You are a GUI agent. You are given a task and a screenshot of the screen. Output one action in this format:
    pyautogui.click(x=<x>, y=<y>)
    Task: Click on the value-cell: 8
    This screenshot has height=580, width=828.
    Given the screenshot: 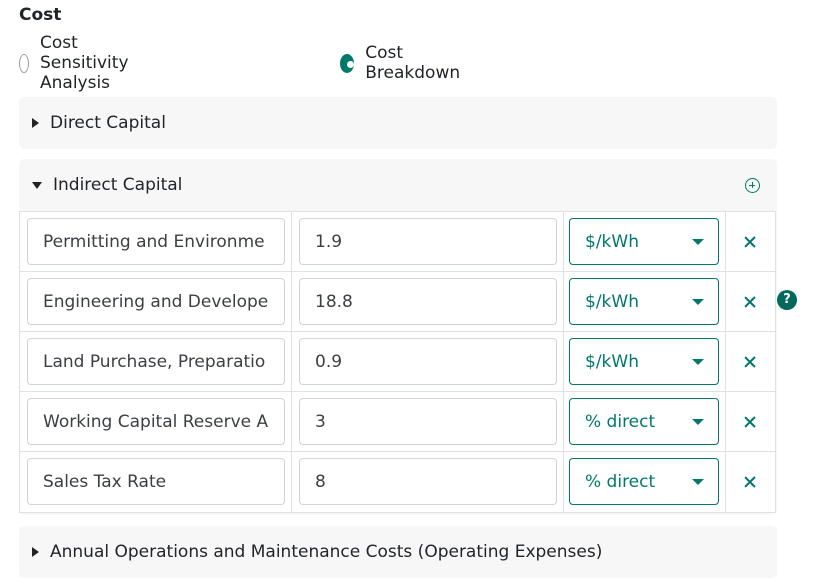 What is the action you would take?
    pyautogui.click(x=428, y=482)
    